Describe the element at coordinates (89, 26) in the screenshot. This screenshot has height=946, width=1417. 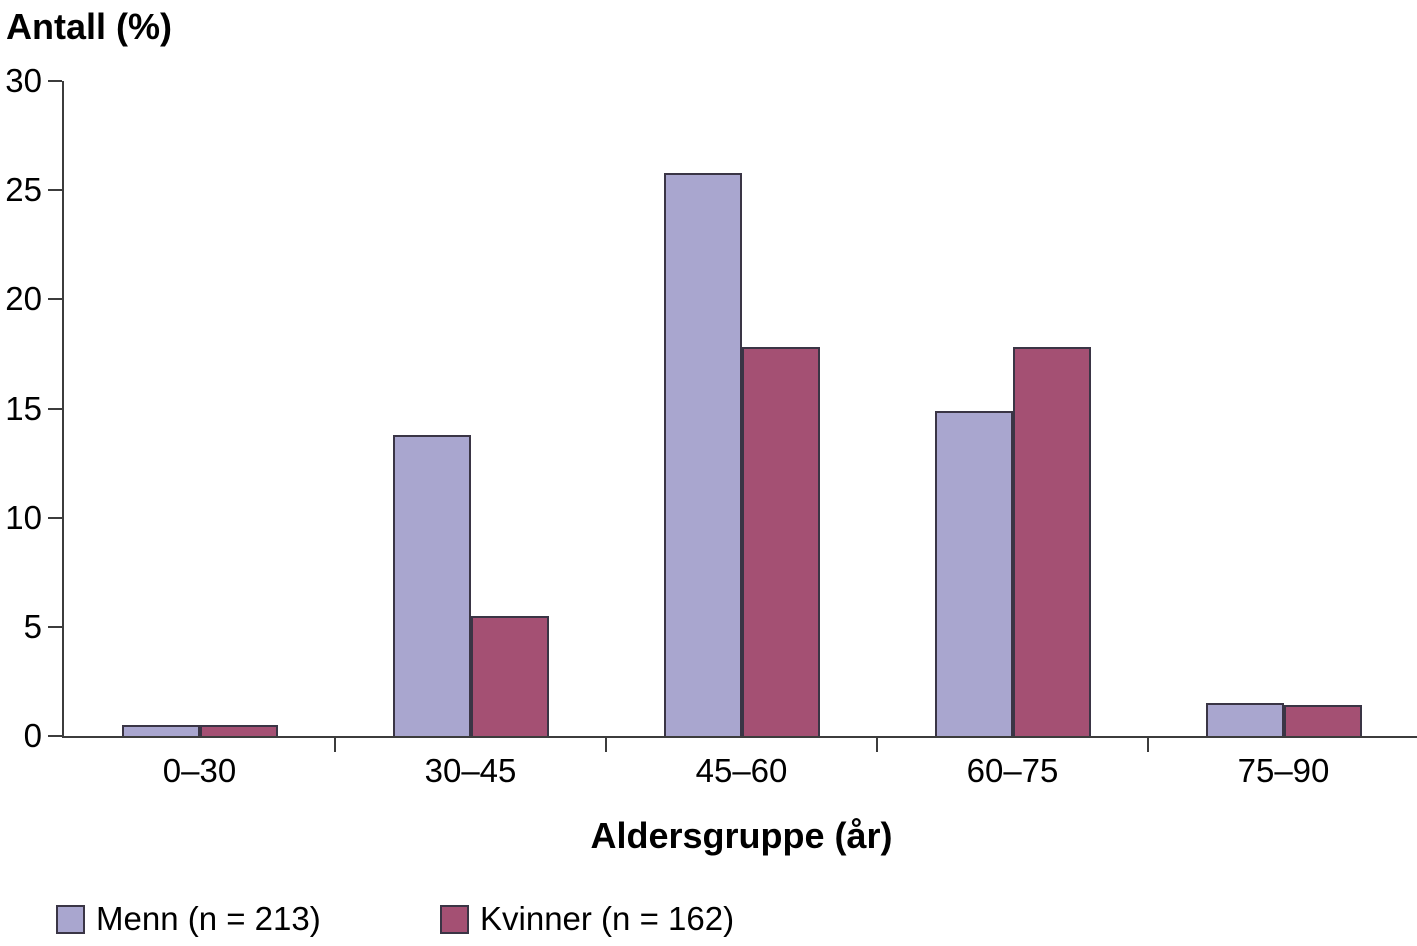
I see `y-axis-title: Antall (%)` at that location.